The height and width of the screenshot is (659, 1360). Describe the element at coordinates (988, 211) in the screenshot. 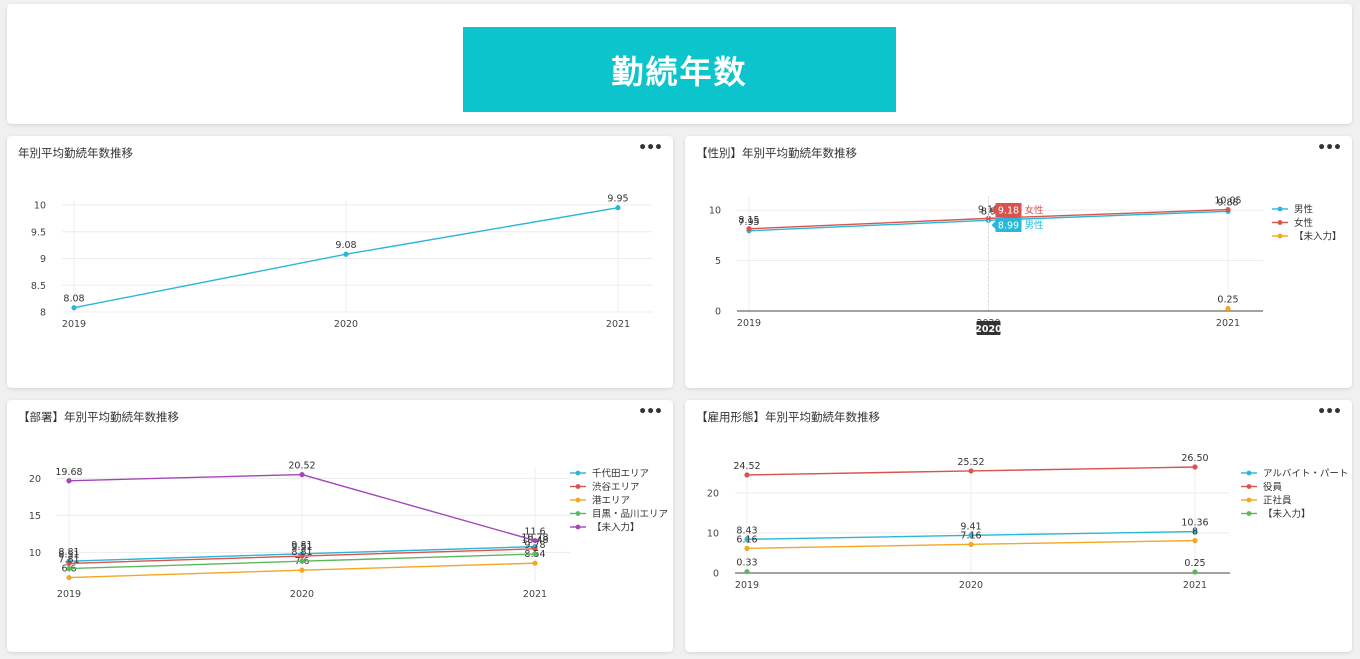

I see `data-label: 8.9` at that location.